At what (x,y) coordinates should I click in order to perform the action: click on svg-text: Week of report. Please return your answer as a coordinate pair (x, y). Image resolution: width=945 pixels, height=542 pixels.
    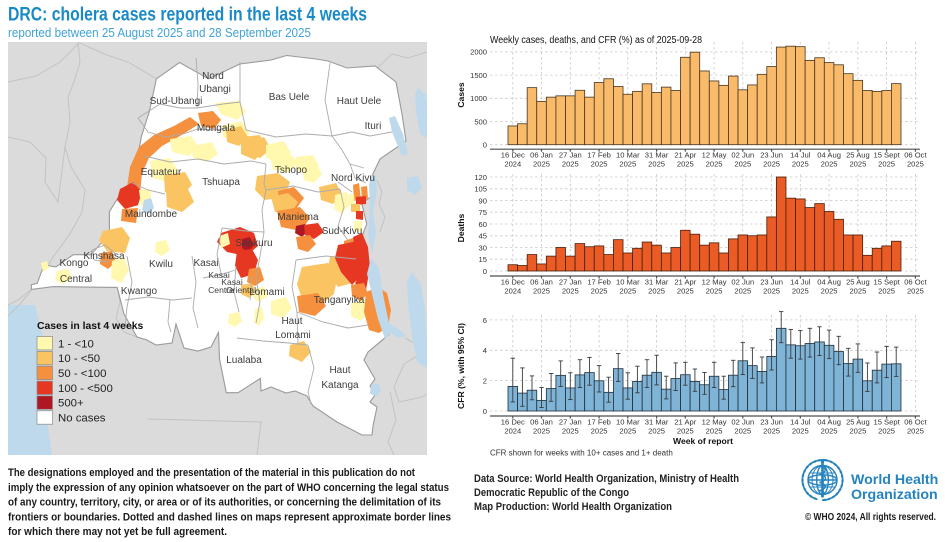
    Looking at the image, I should click on (703, 441).